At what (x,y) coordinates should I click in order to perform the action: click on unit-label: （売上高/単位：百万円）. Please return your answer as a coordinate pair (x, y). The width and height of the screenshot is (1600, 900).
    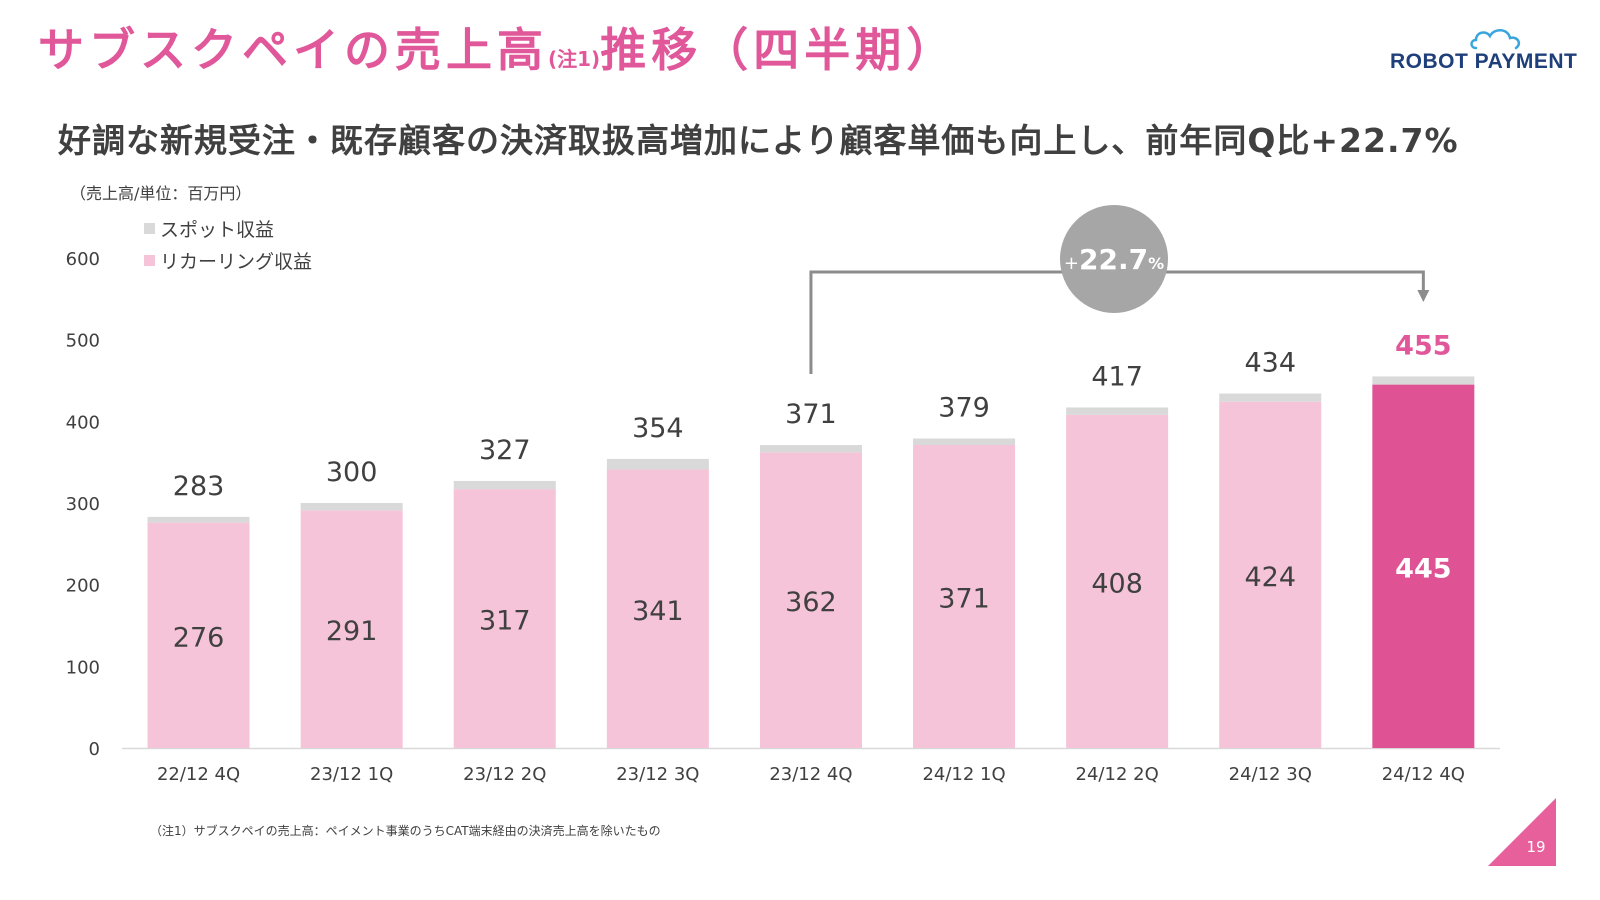
    Looking at the image, I should click on (161, 193).